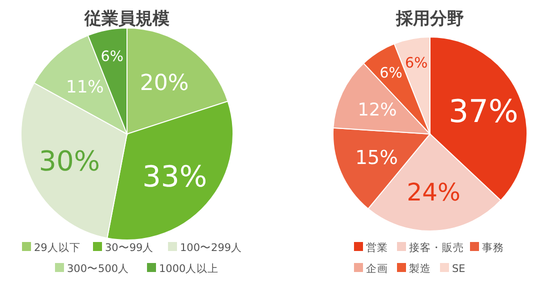 The width and height of the screenshot is (560, 292). What do you see at coordinates (493, 247) in the screenshot?
I see `legend-label: 事務` at bounding box center [493, 247].